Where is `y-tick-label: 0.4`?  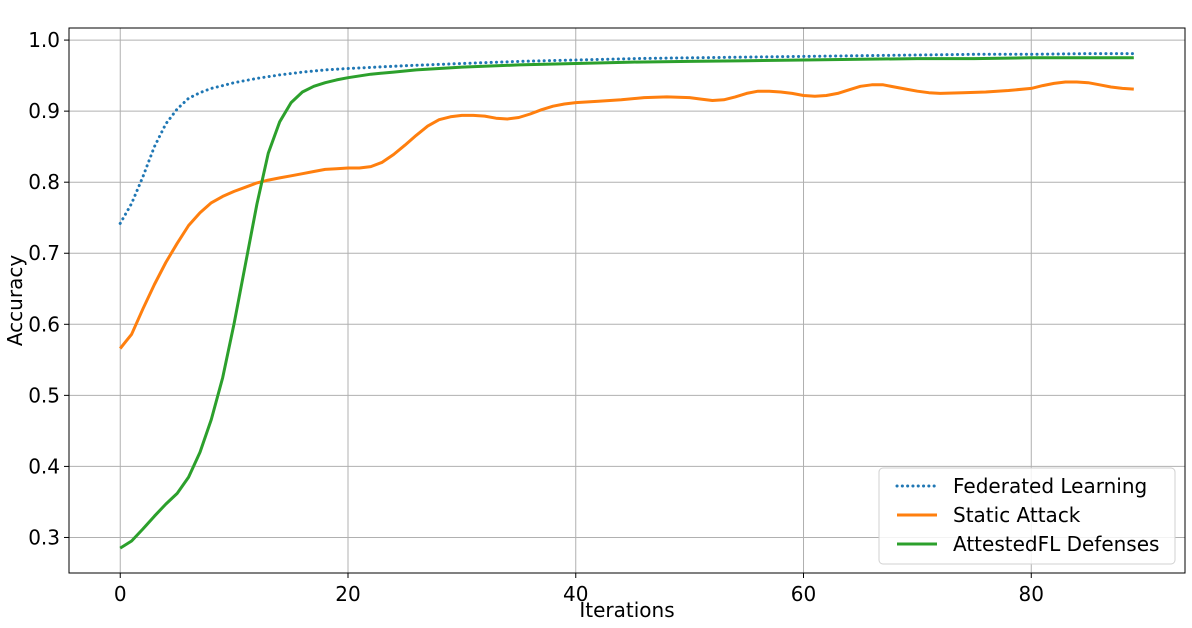 y-tick-label: 0.4 is located at coordinates (44, 466).